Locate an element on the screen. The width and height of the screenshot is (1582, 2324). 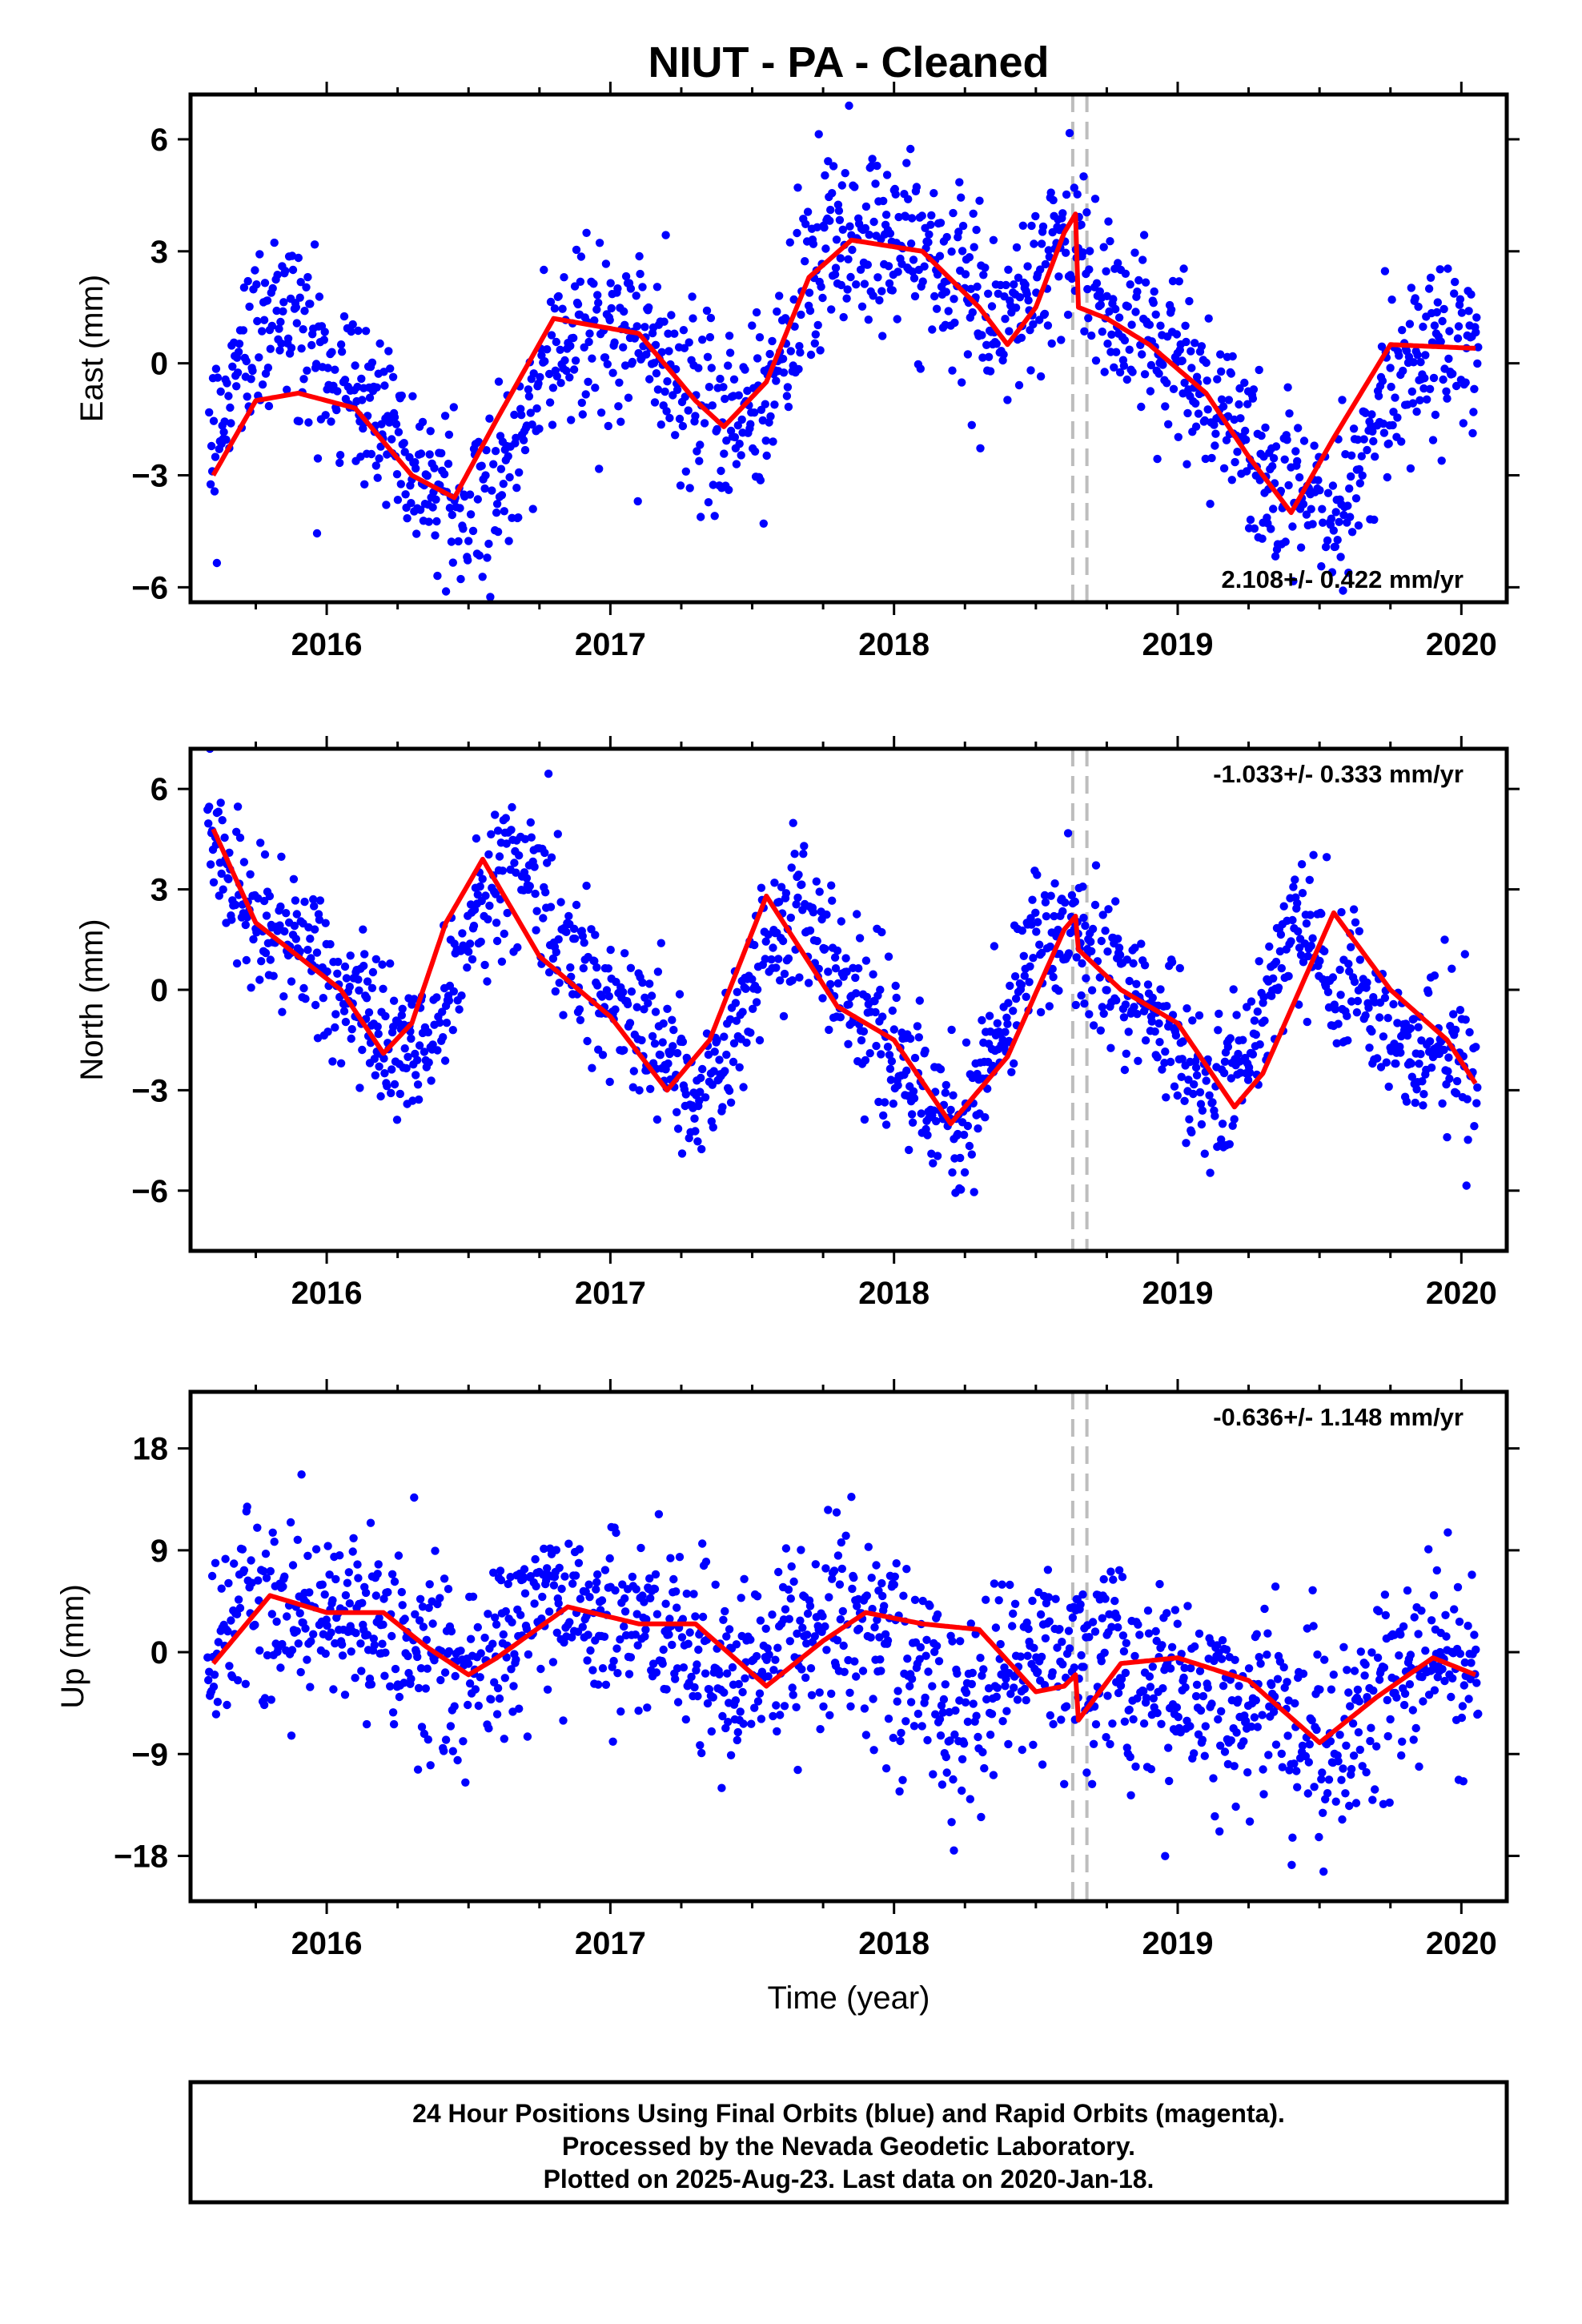
up-y-axis-label: Up (mm) is located at coordinates (72, 1646).